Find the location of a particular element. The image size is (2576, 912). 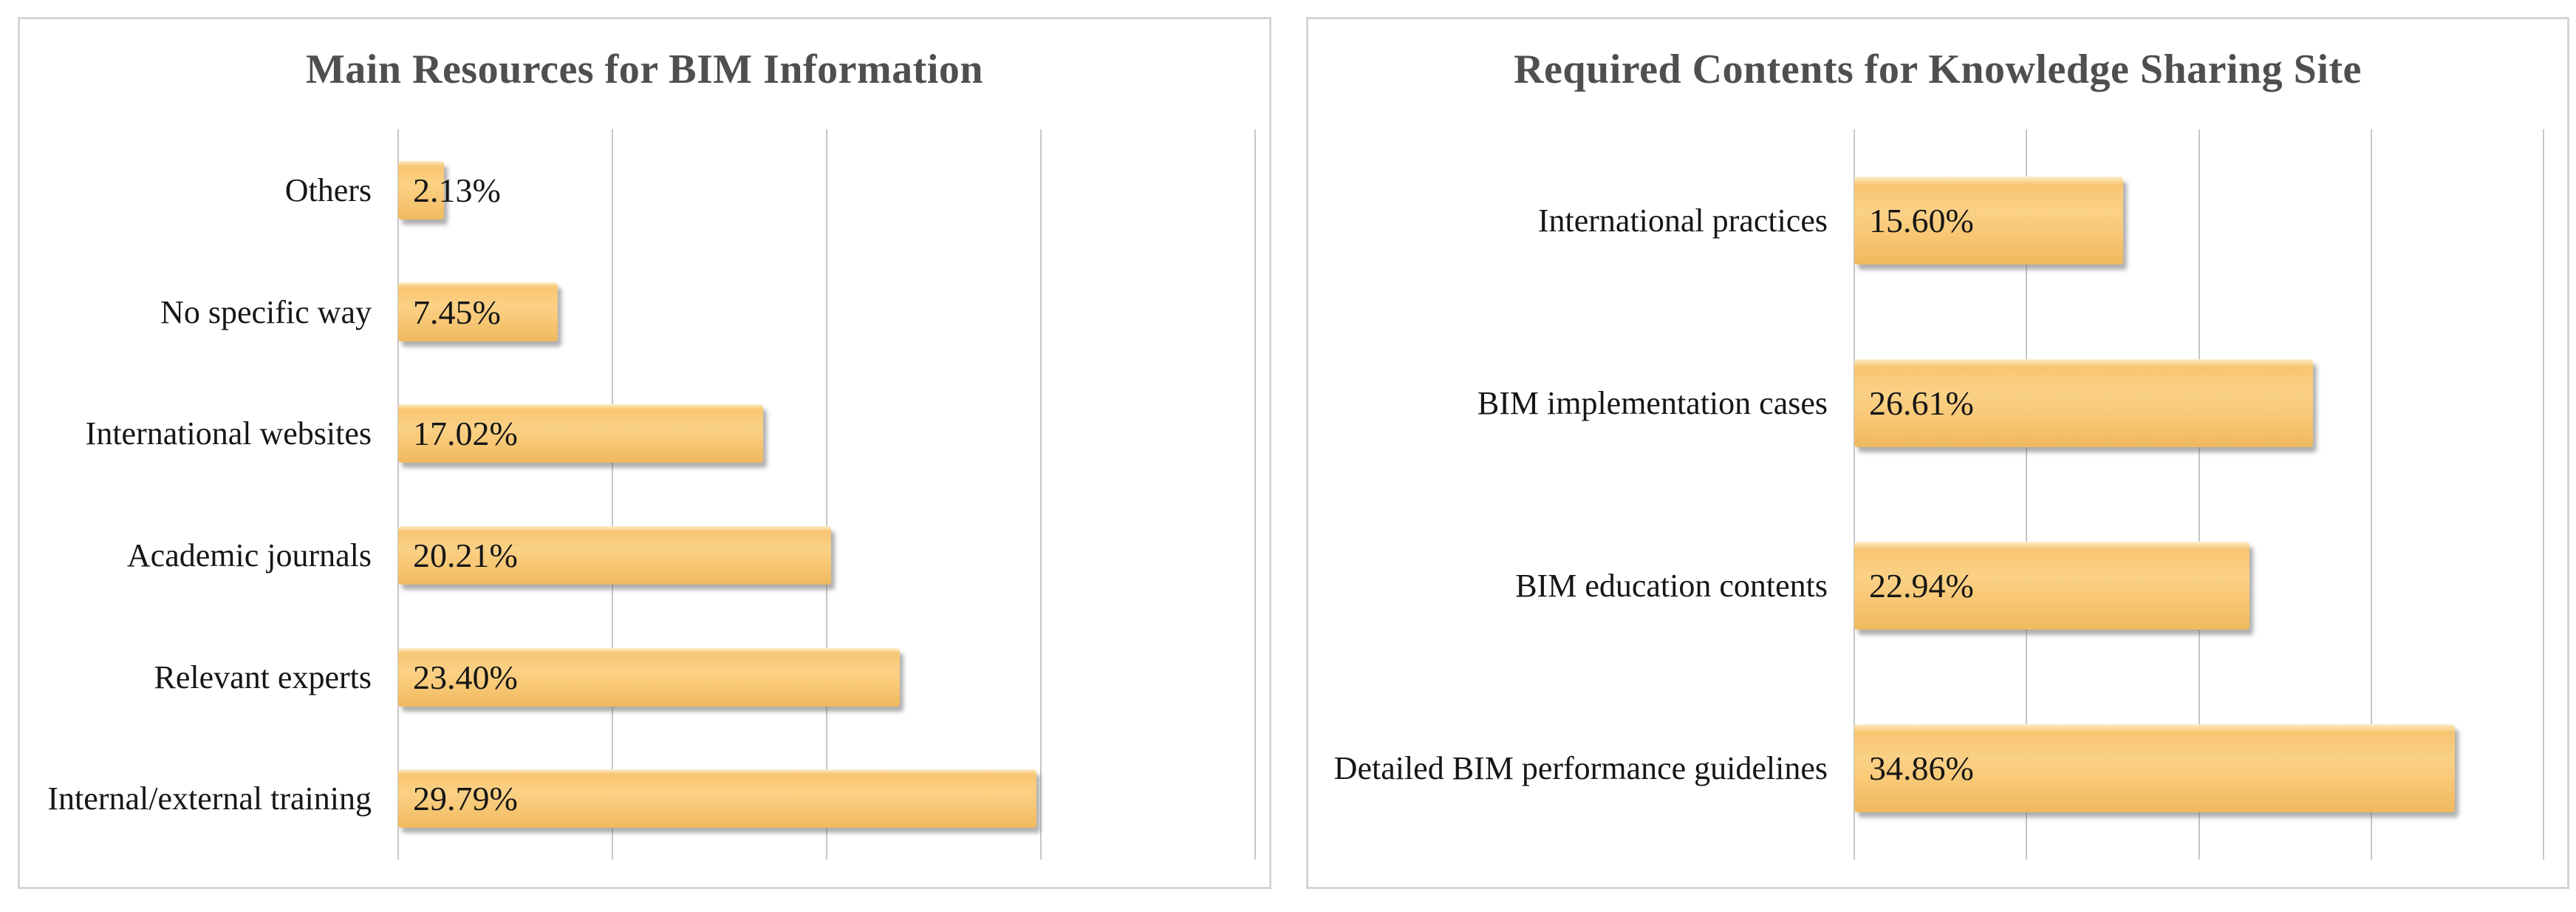

bar-value-label: 2.13% is located at coordinates (457, 190).